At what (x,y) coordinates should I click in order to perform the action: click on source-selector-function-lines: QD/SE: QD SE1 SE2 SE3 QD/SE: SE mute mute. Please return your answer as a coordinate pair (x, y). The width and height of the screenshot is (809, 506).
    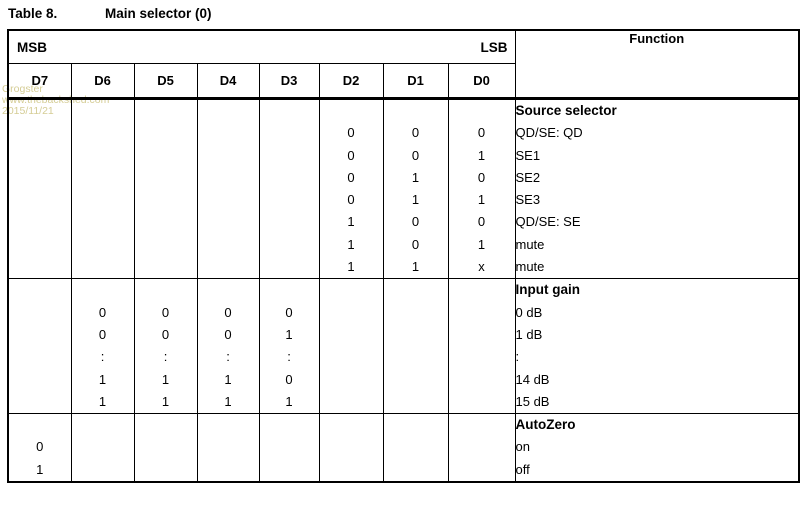
    Looking at the image, I should click on (549, 200).